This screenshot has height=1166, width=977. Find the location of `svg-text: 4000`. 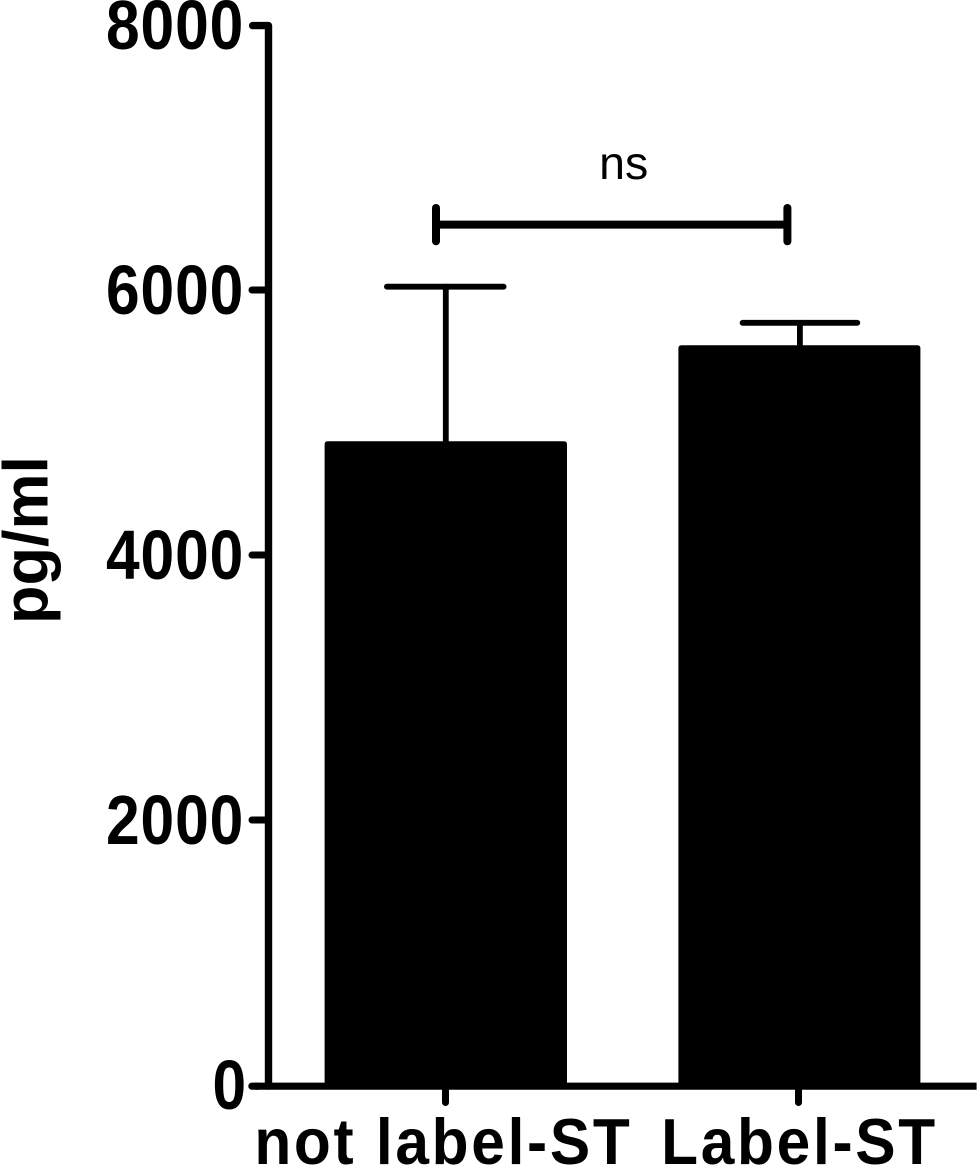

svg-text: 4000 is located at coordinates (175, 555).